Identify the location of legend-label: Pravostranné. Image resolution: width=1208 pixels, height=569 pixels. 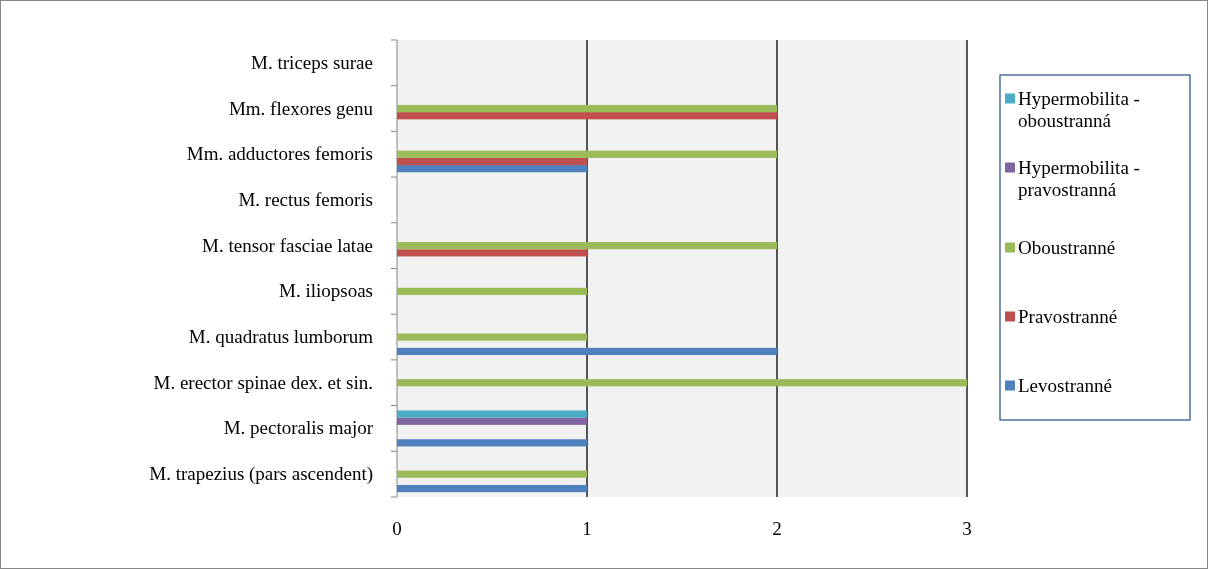
(1068, 316).